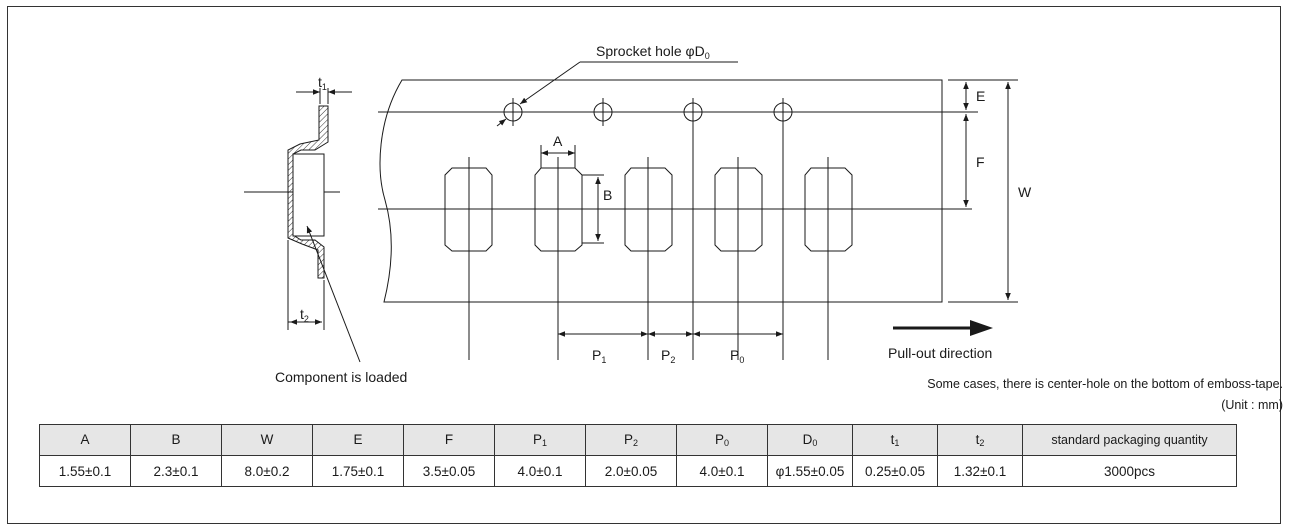  I want to click on cross-section-view, so click(302, 225).